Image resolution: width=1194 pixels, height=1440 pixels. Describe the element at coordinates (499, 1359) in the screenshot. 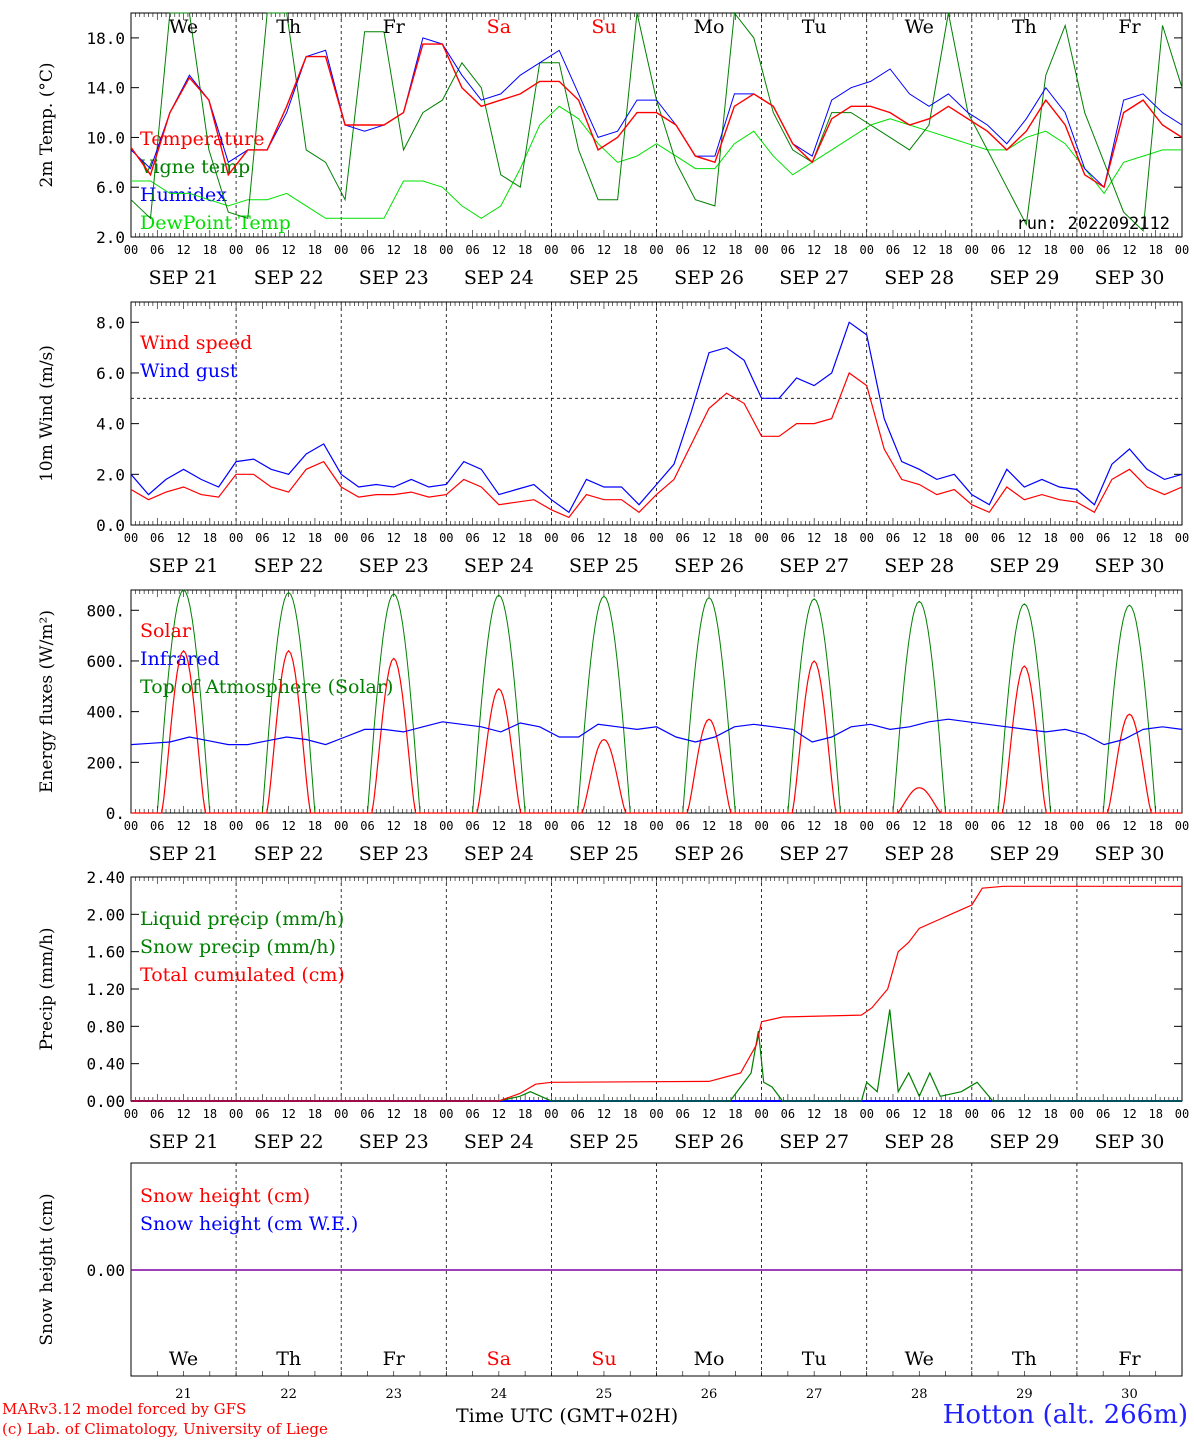

I see `day-name-label: Sa` at that location.